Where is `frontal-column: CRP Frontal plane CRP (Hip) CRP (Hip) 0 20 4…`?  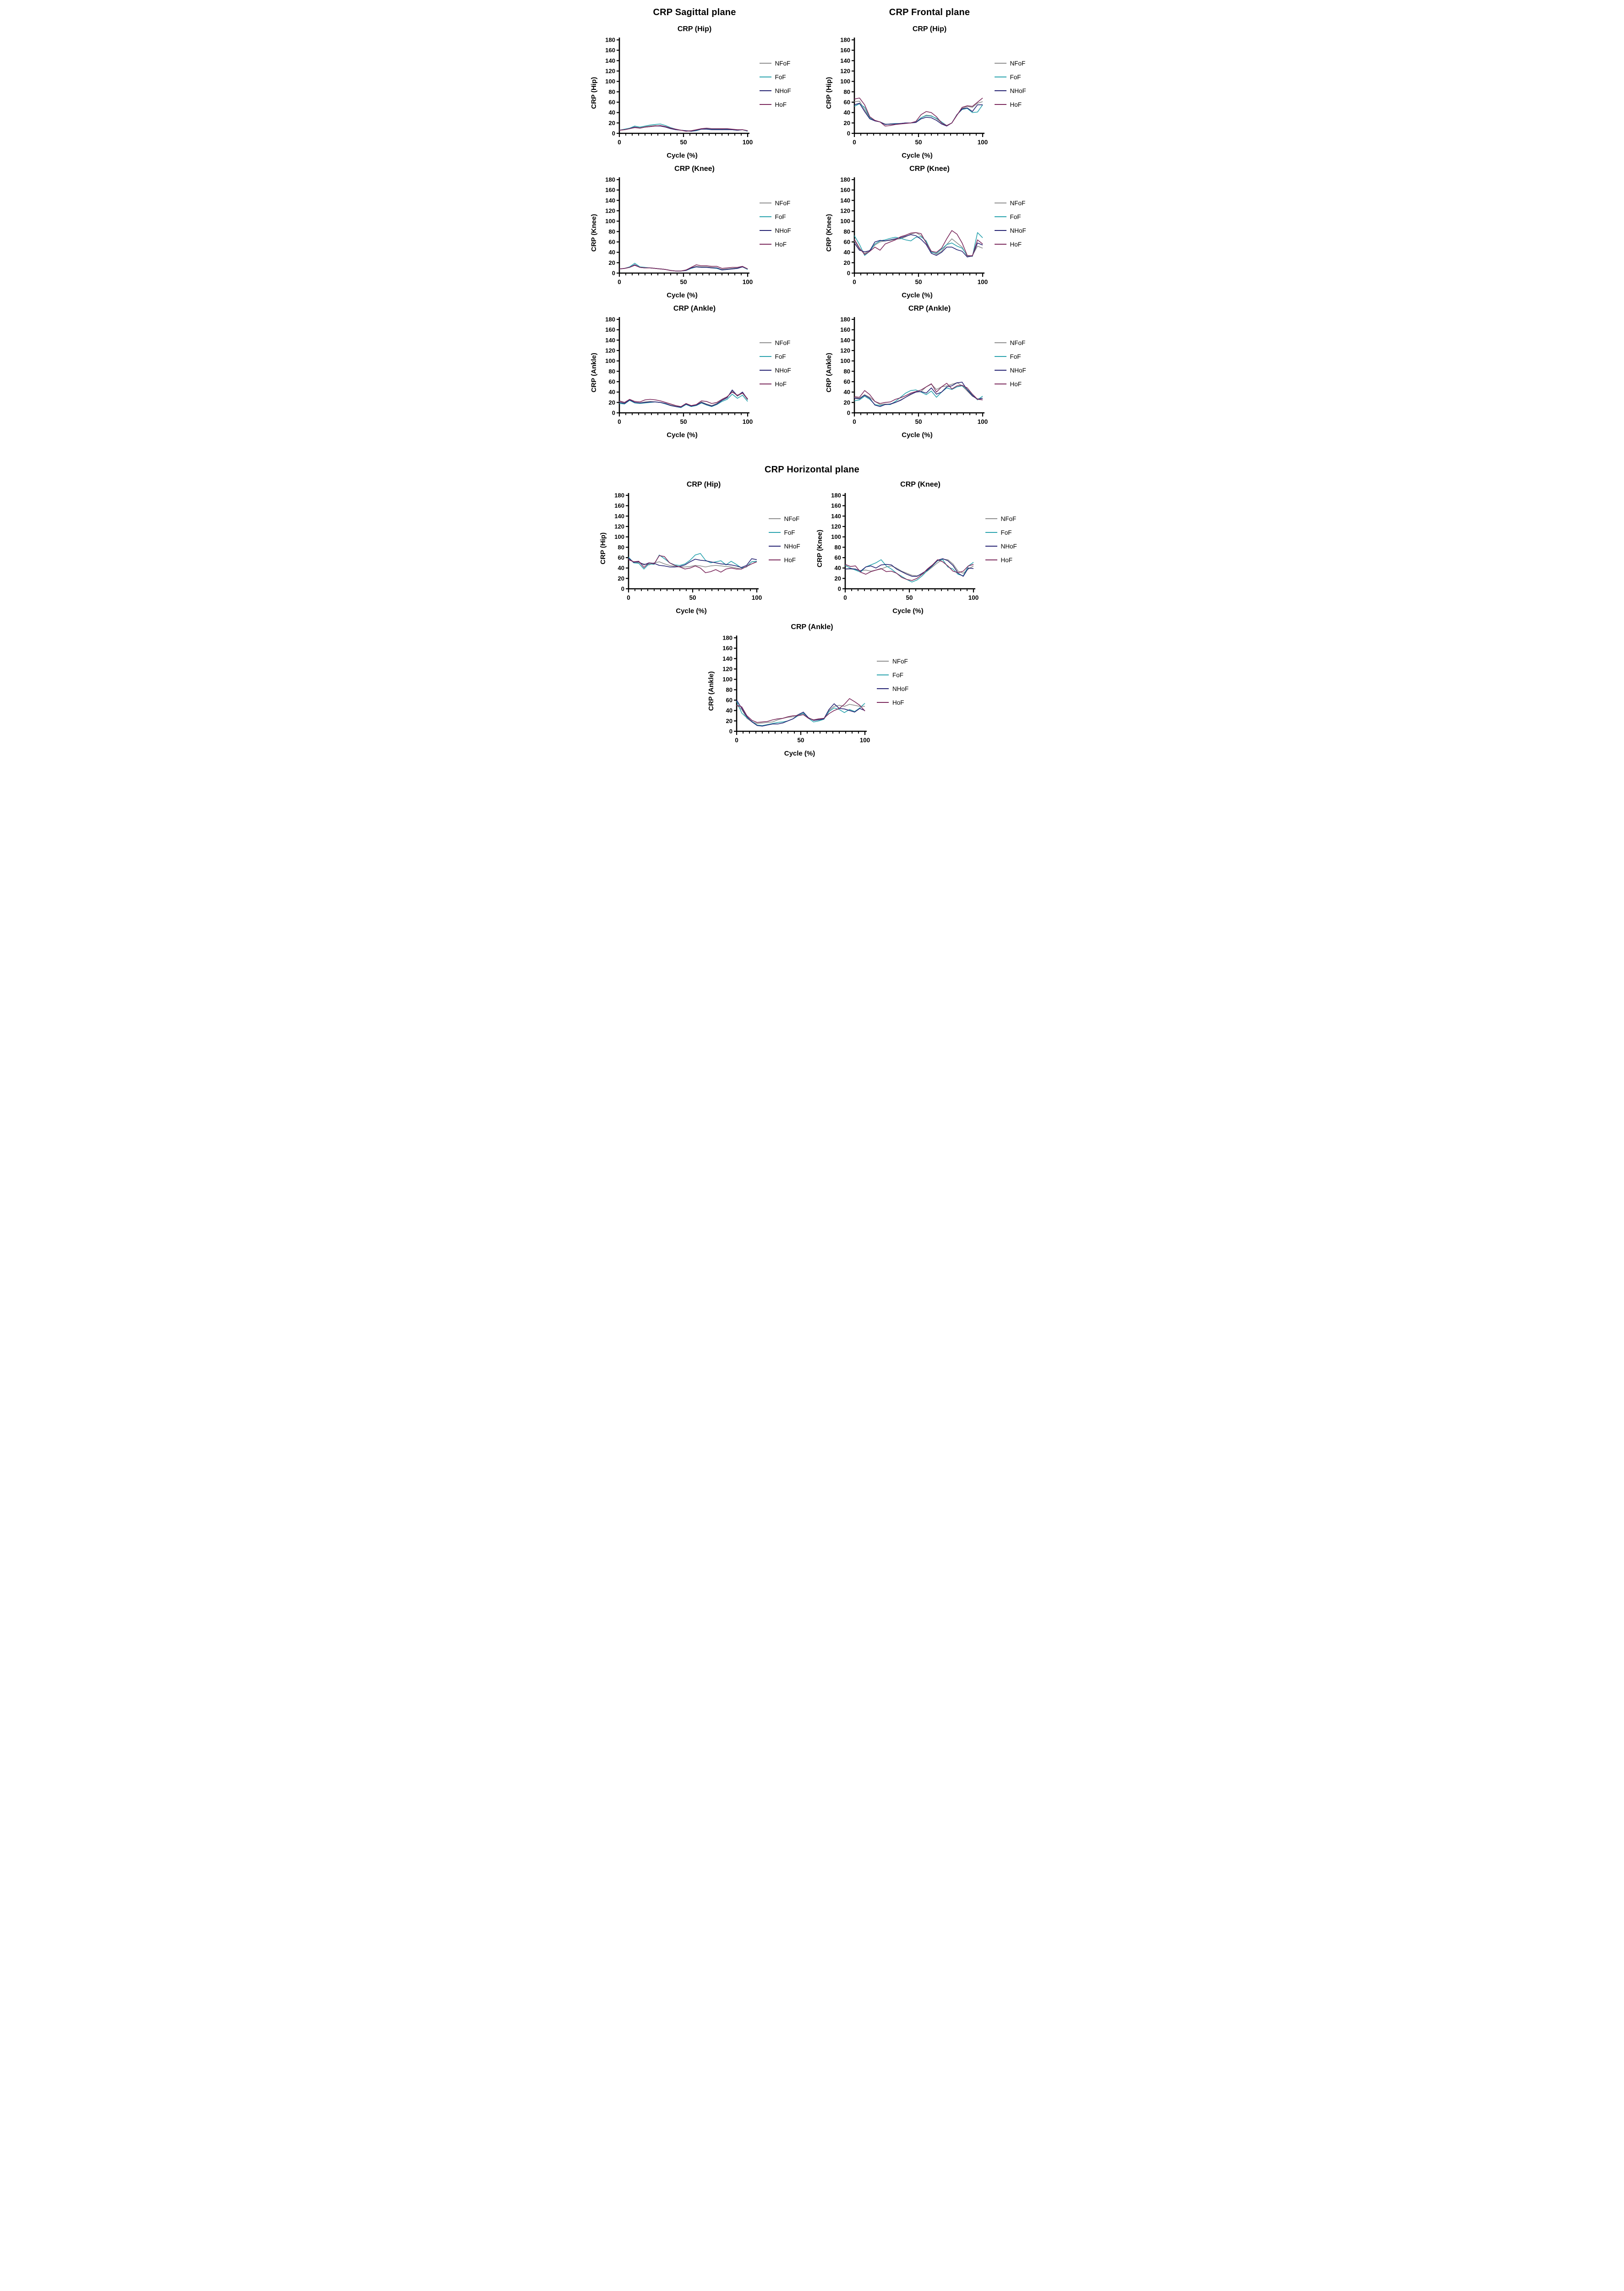
frontal-column: CRP Frontal plane CRP (Hip) CRP (Hip) 0 20 4… is located at coordinates (929, 224).